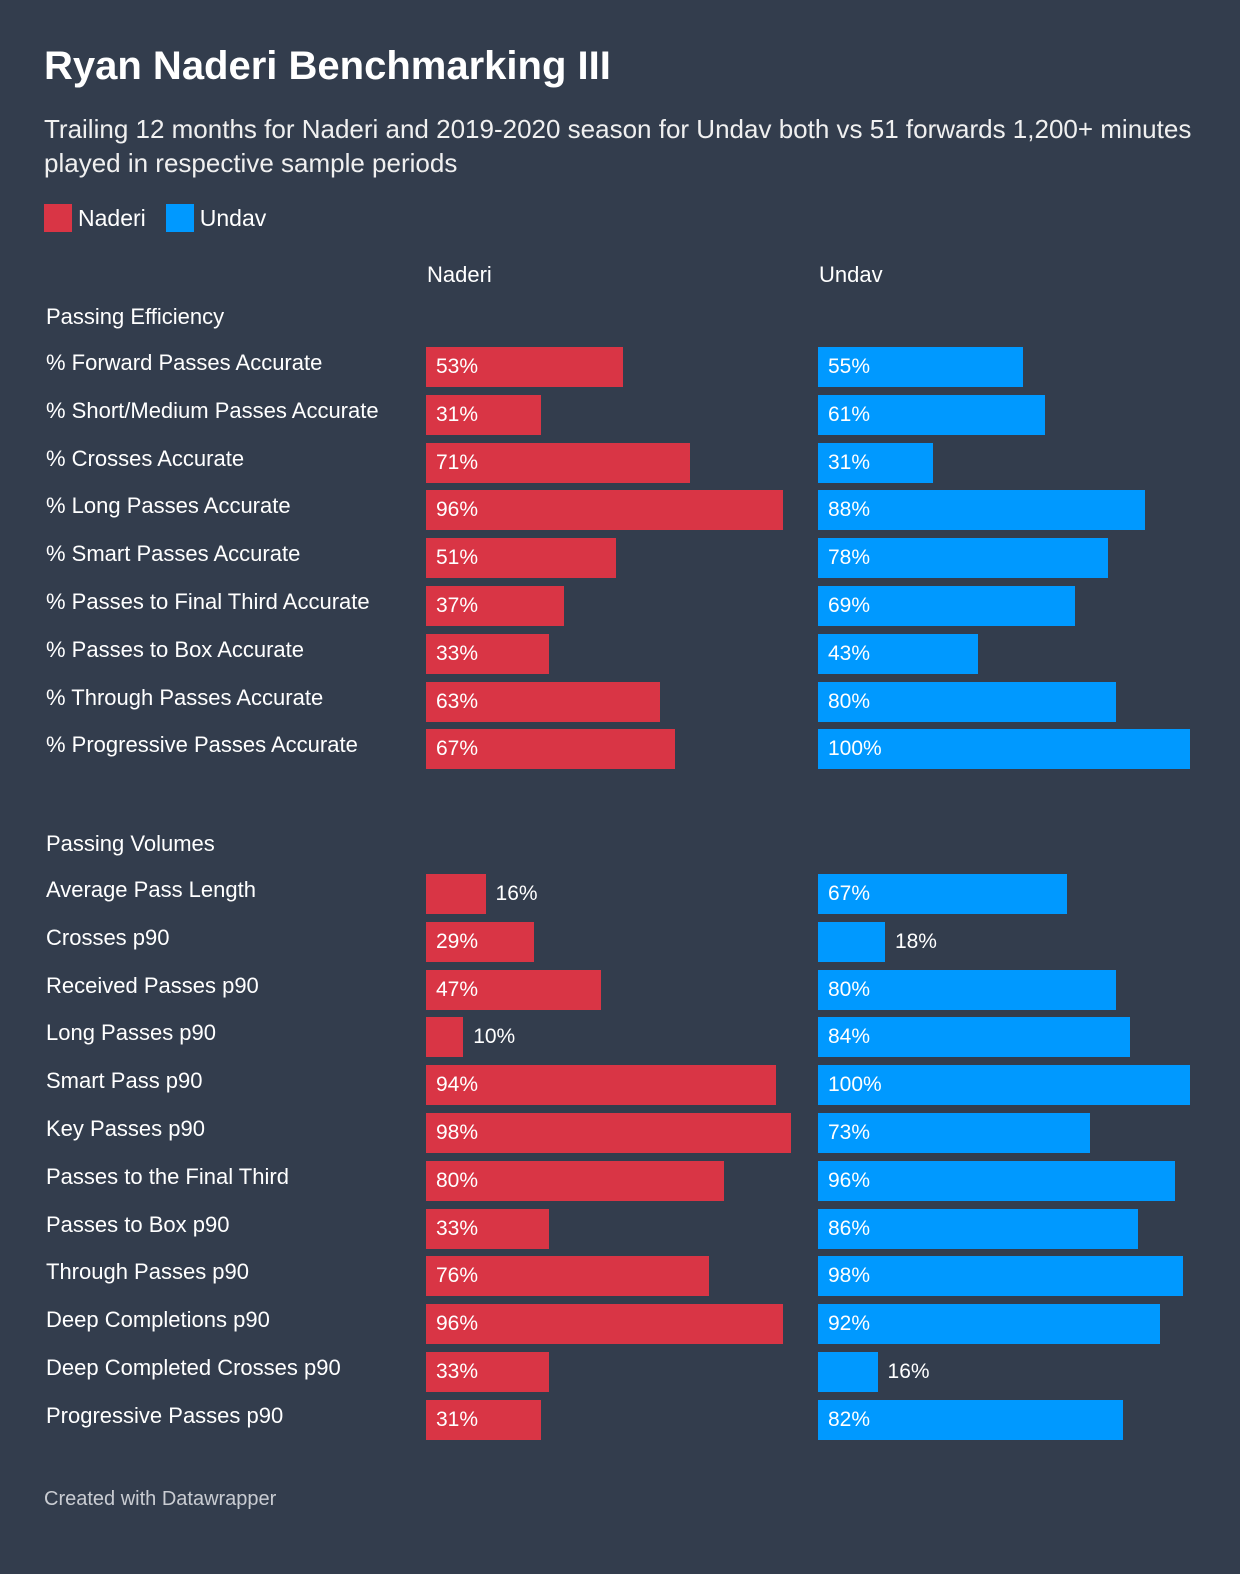 This screenshot has width=1240, height=1574. Describe the element at coordinates (125, 1128) in the screenshot. I see `row-label: Key Passes p90` at that location.